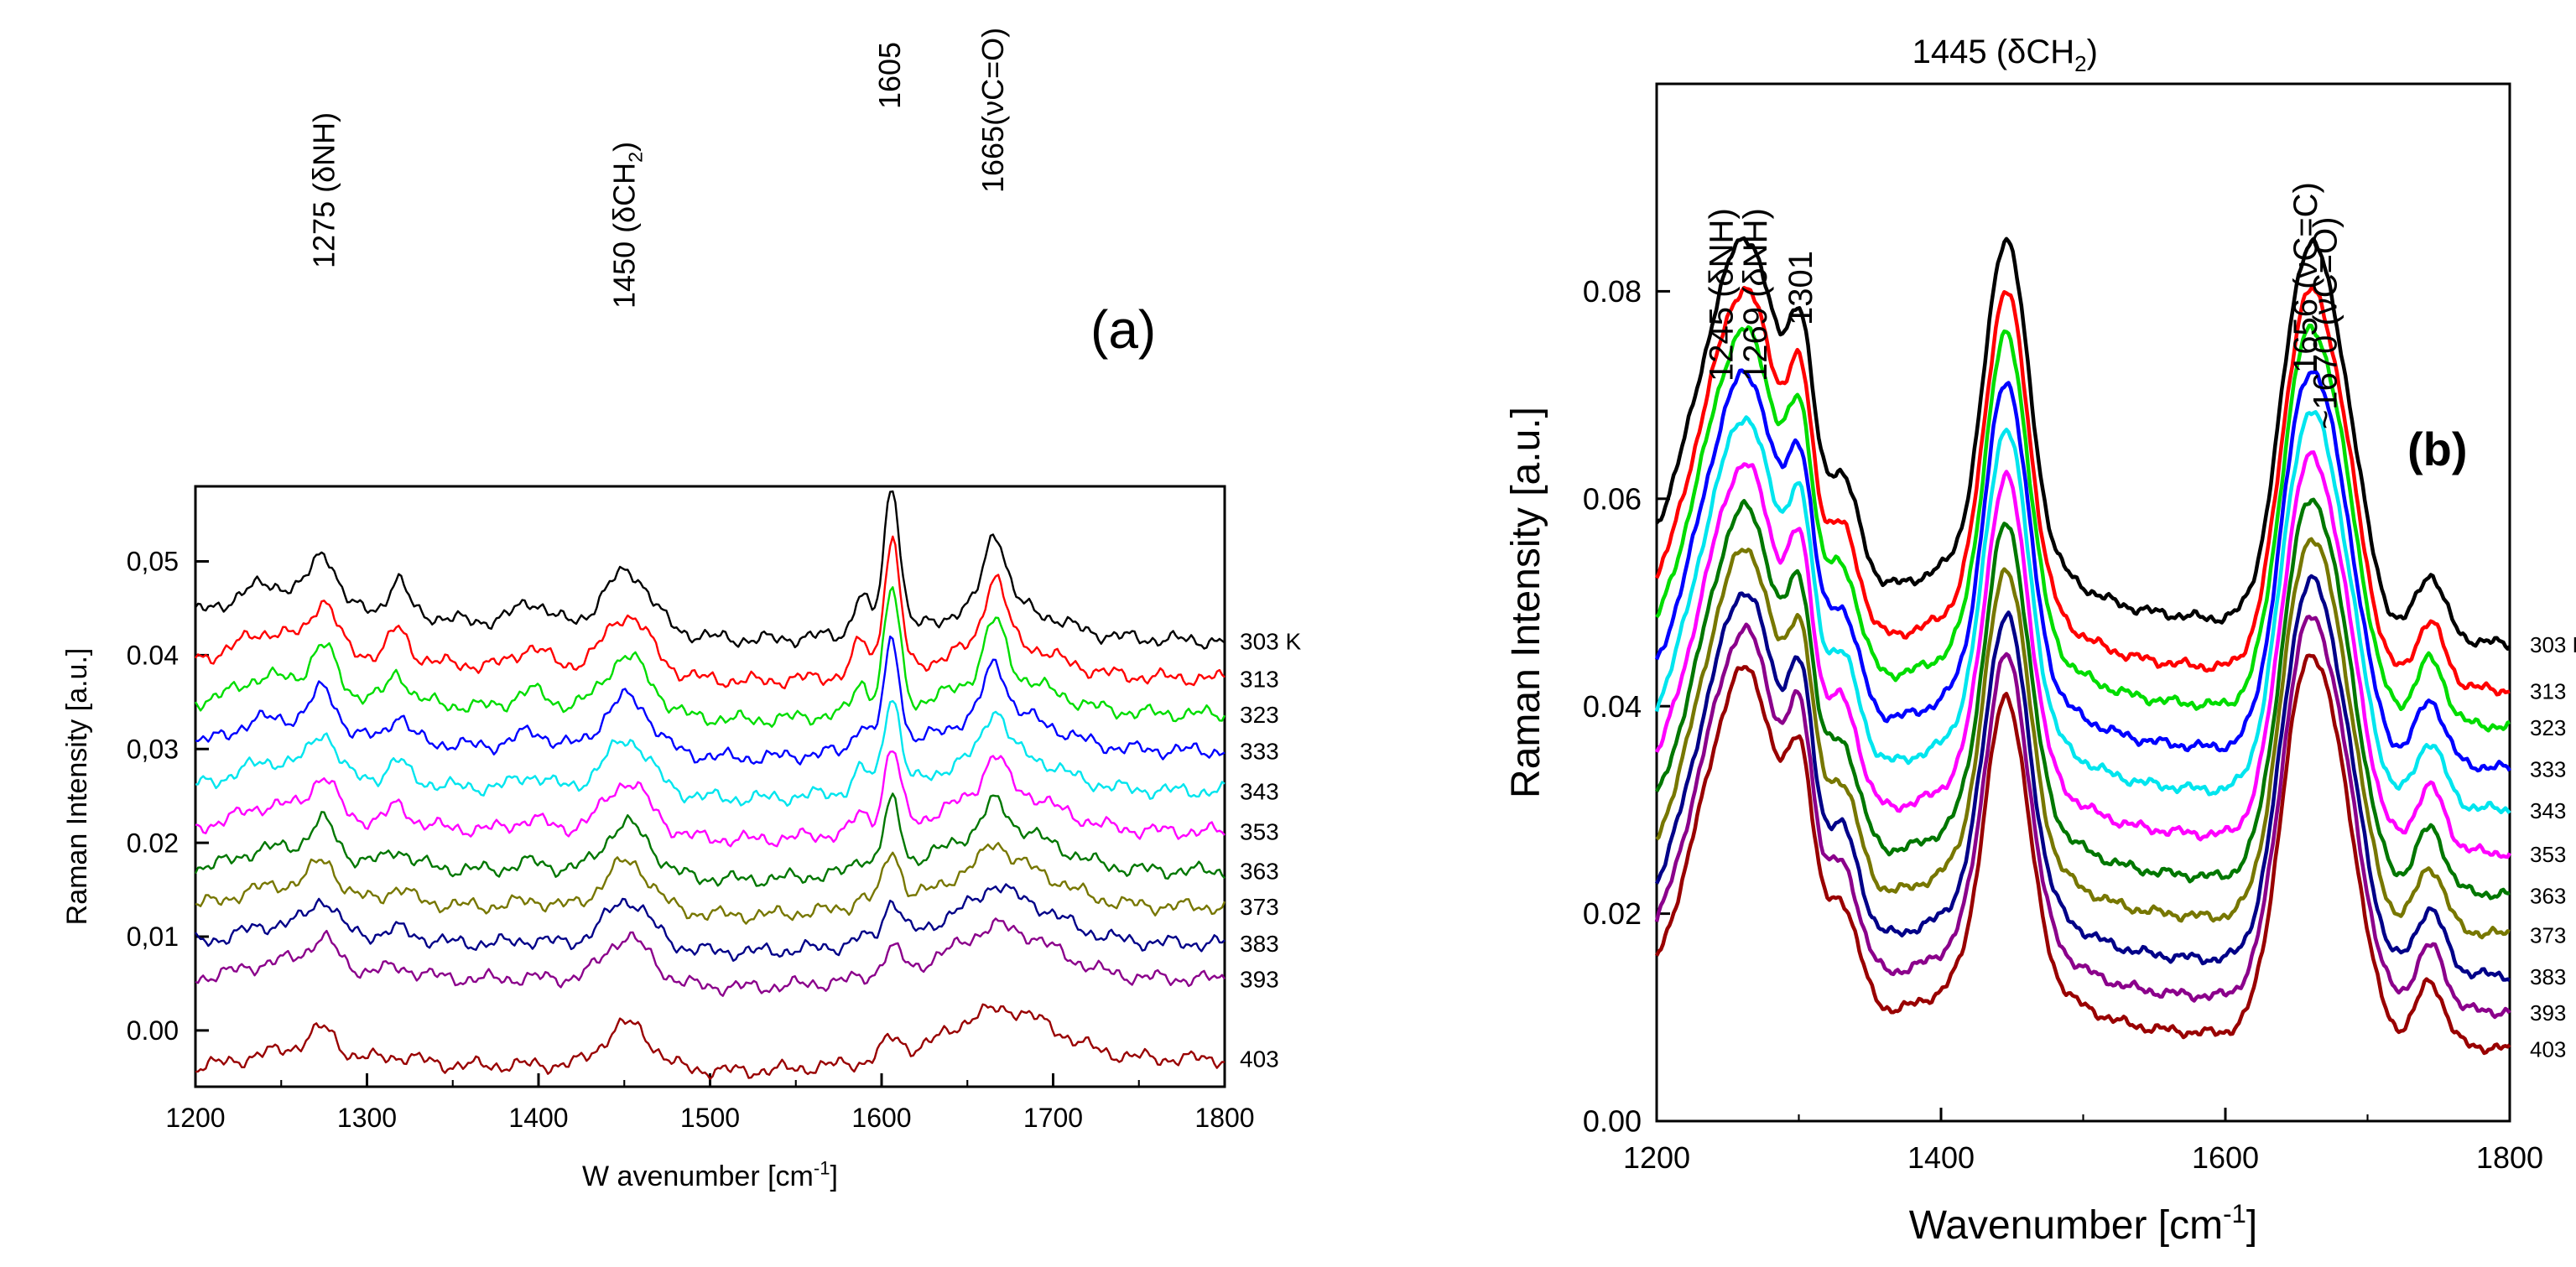 This screenshot has width=2576, height=1267. I want to click on peak-annotation-text: 1245 (δNH), so click(1721, 295).